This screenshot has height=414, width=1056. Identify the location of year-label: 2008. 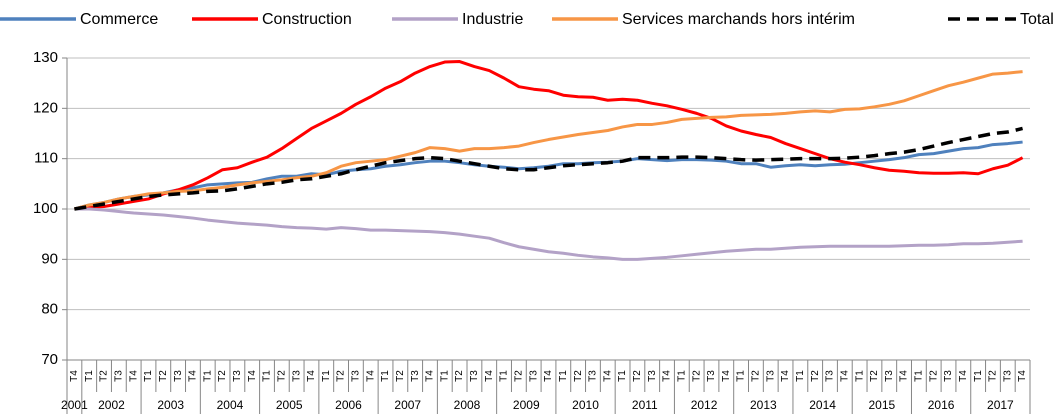
(467, 405).